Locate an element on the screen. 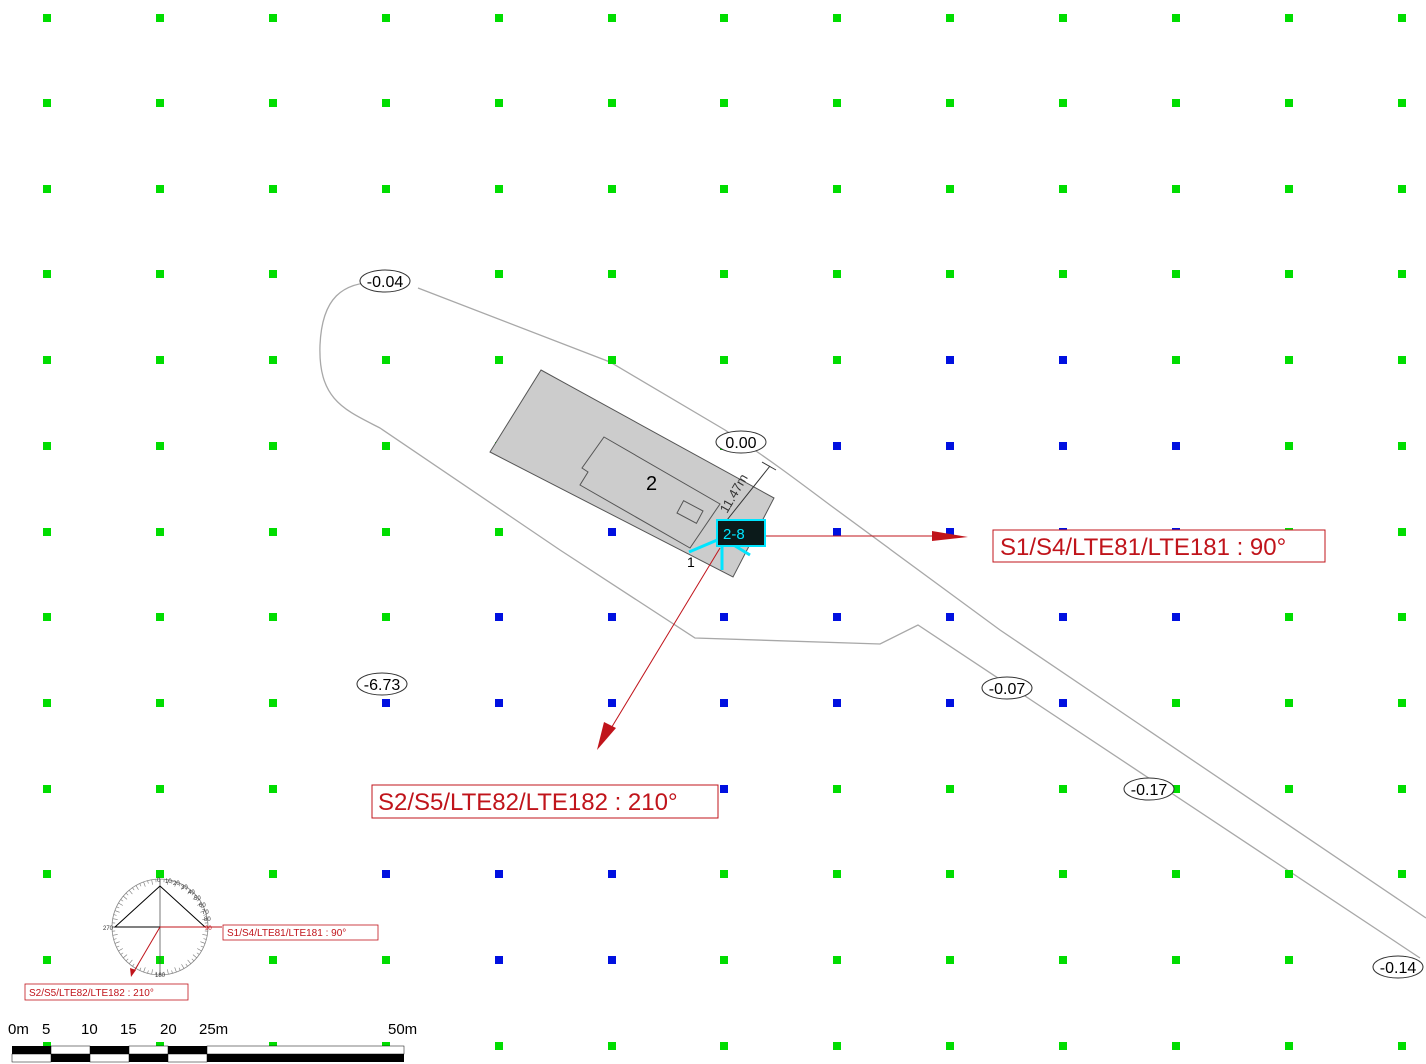 Image resolution: width=1426 pixels, height=1064 pixels. compass-tick-50: 50 is located at coordinates (197, 899).